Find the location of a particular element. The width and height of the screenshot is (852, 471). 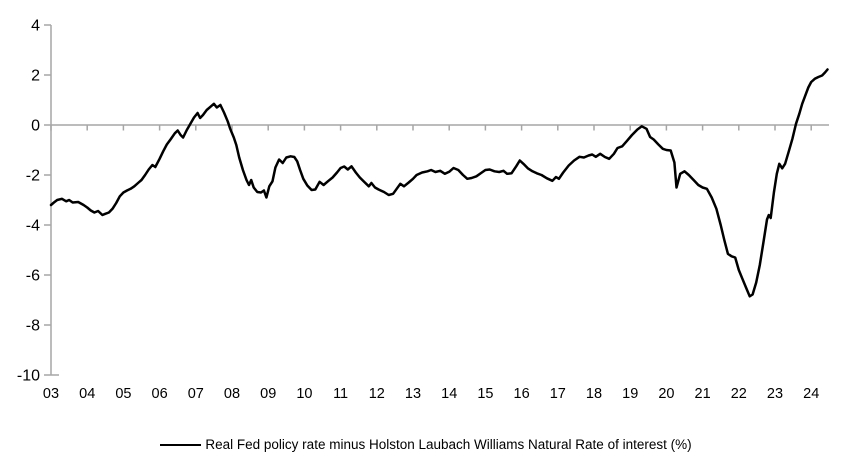

x-tick-label: 22 is located at coordinates (739, 394).